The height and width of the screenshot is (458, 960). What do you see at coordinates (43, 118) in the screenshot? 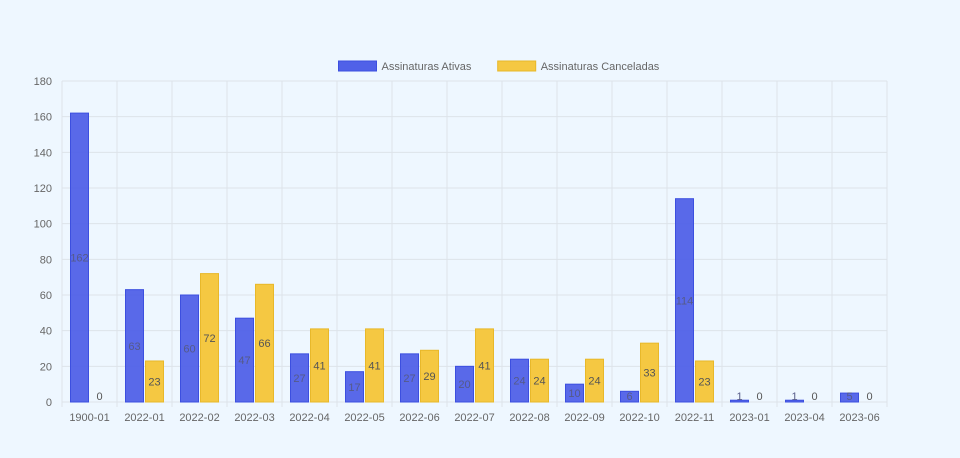
I see `y-tick-label: 160` at bounding box center [43, 118].